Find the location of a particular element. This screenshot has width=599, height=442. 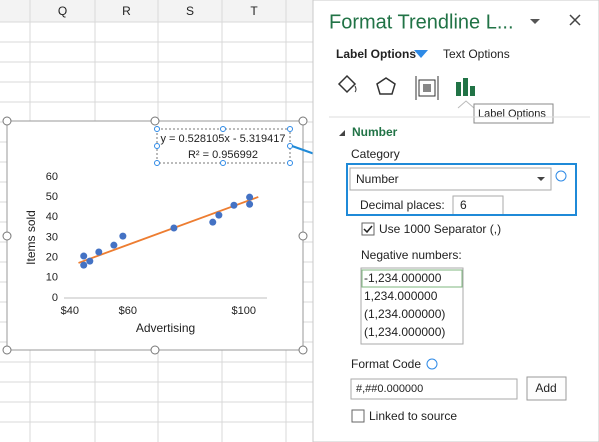

tooltip-text: Label Options is located at coordinates (512, 114).